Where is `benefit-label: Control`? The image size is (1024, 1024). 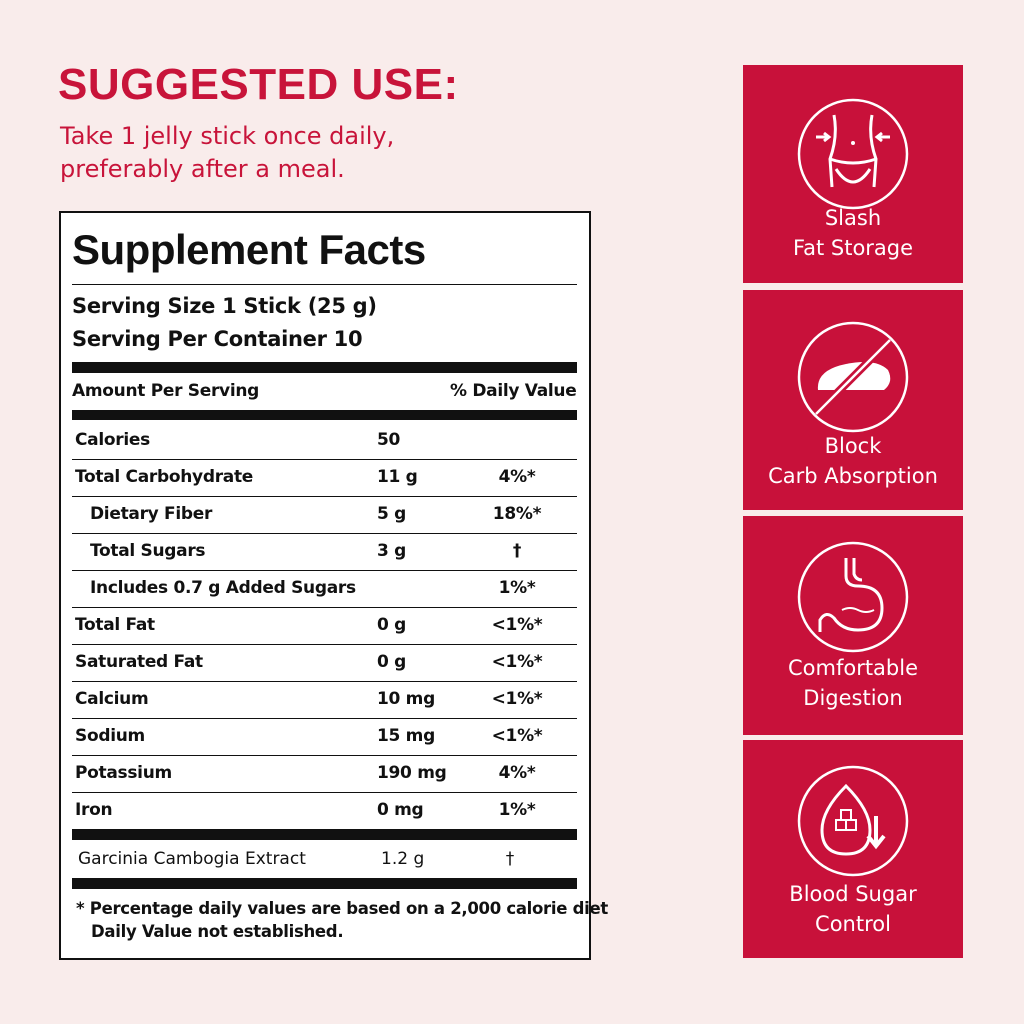
benefit-label: Control is located at coordinates (853, 924).